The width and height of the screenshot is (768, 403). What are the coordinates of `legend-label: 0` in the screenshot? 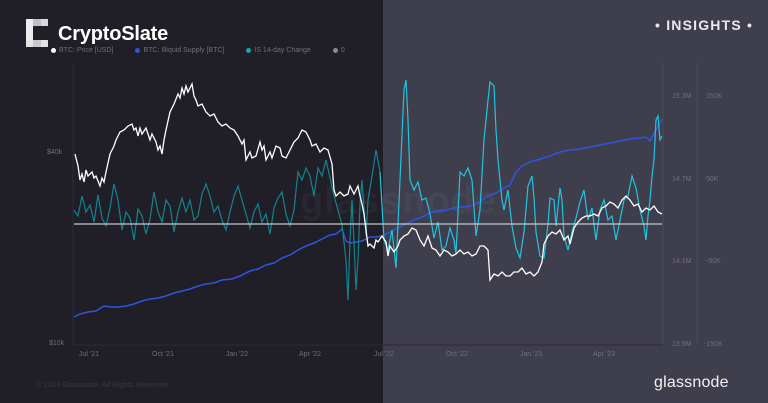 It's located at (342, 50).